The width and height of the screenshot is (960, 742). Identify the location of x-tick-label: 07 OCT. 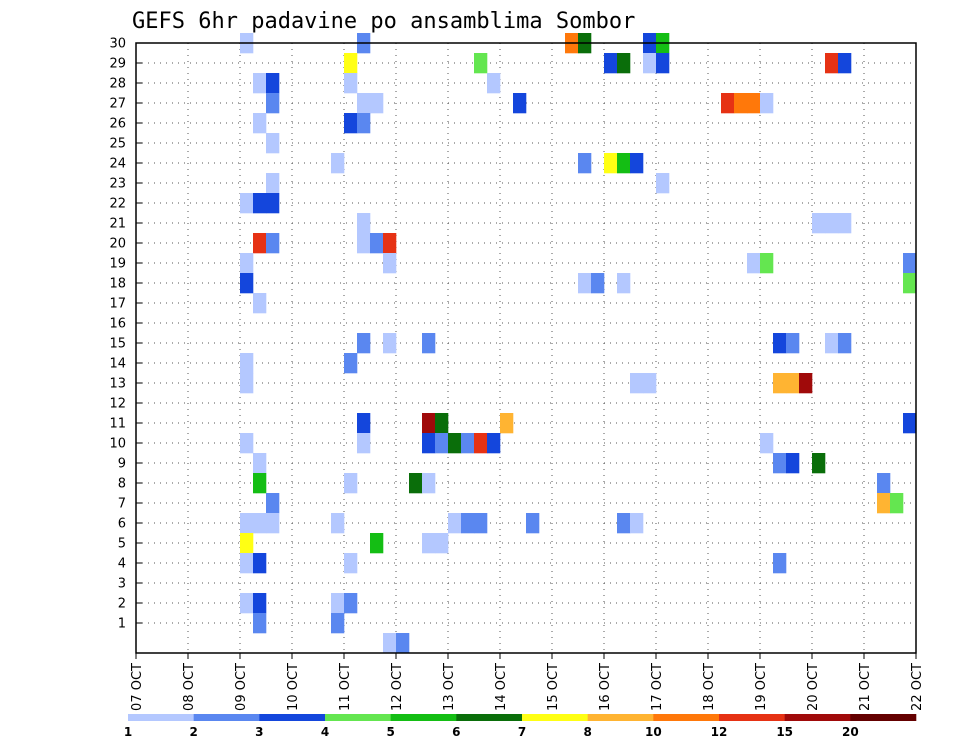
(137, 687).